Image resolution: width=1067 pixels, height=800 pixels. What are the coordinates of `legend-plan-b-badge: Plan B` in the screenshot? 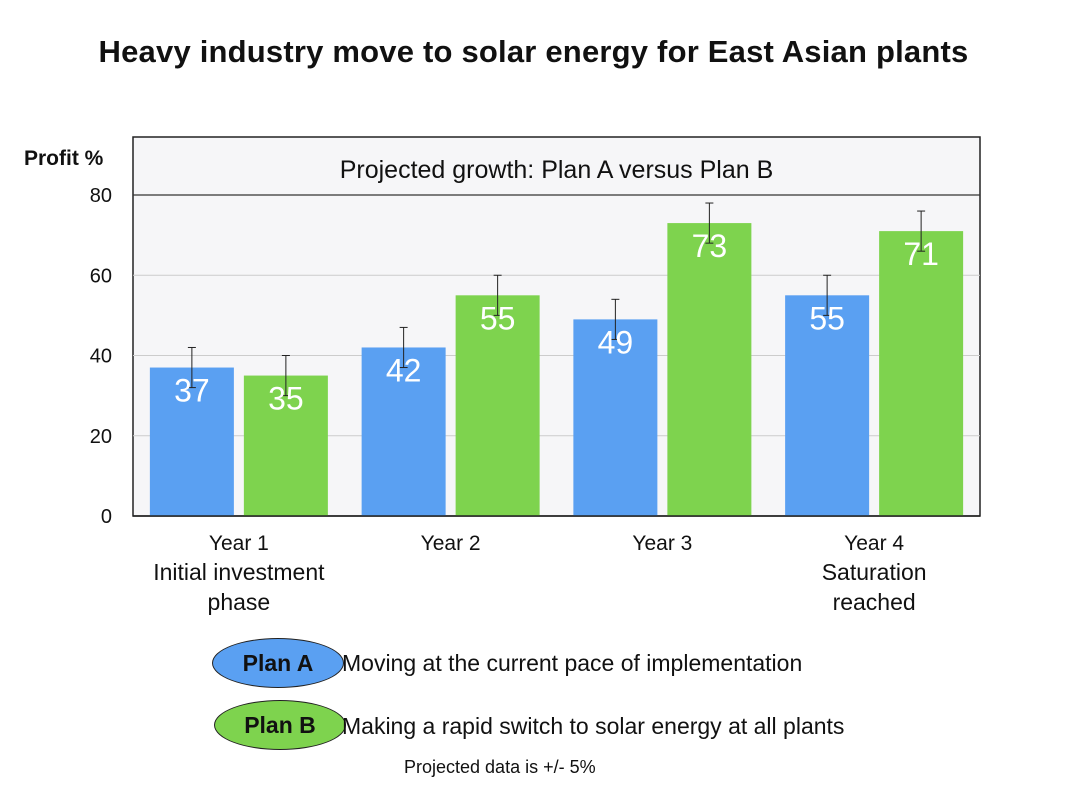 It's located at (280, 725).